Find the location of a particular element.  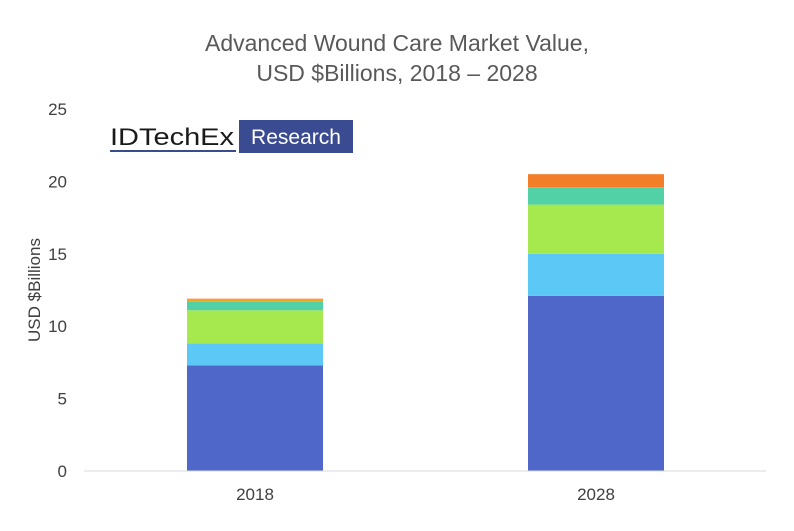

idtechex-logo: IDTechEx Research is located at coordinates (231, 136).